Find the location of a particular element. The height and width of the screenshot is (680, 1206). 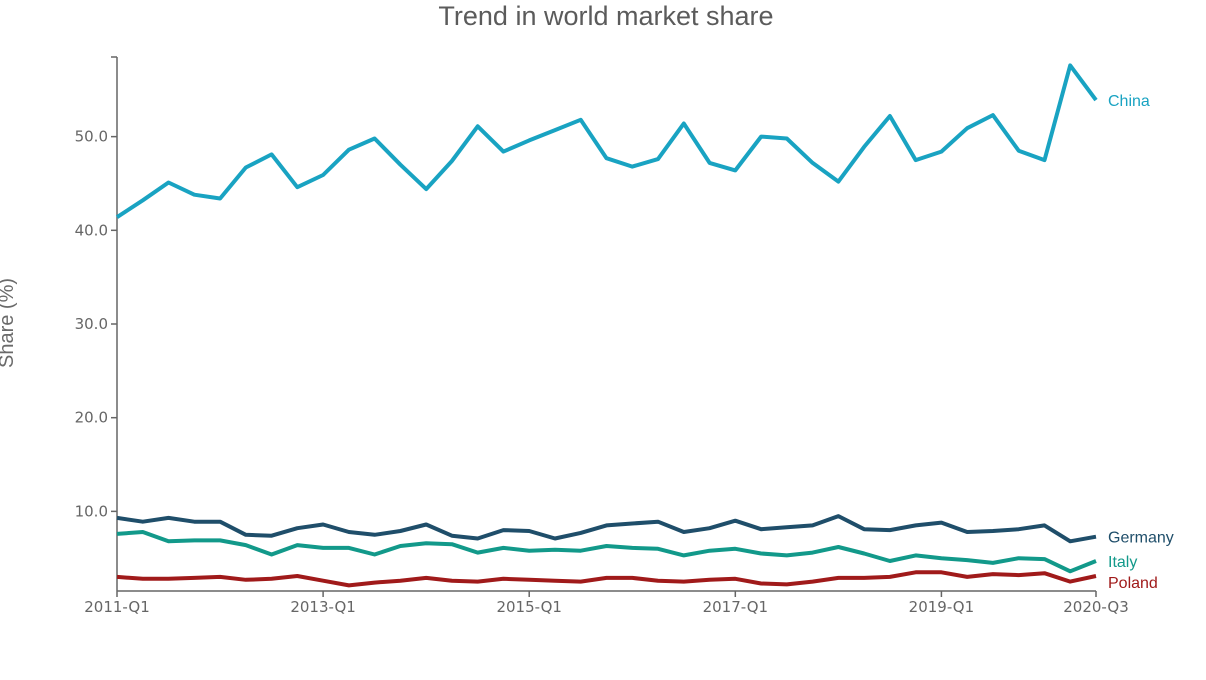

x-tick-label: 2011-Q1 is located at coordinates (117, 607).